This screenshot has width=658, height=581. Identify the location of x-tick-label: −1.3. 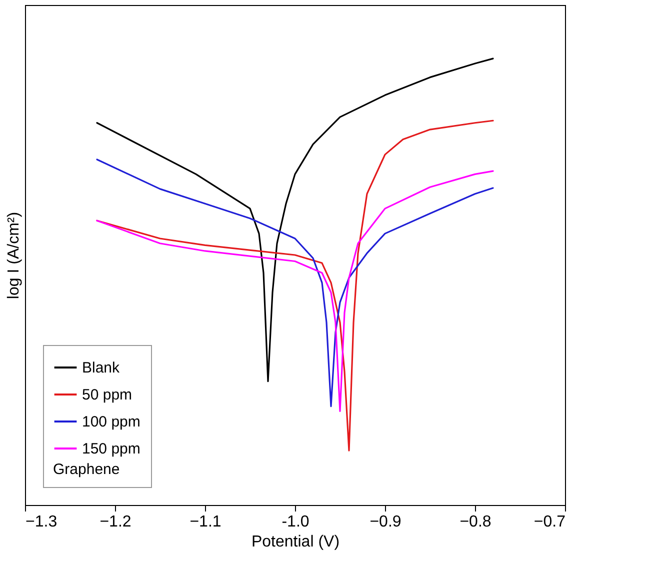
(42, 522).